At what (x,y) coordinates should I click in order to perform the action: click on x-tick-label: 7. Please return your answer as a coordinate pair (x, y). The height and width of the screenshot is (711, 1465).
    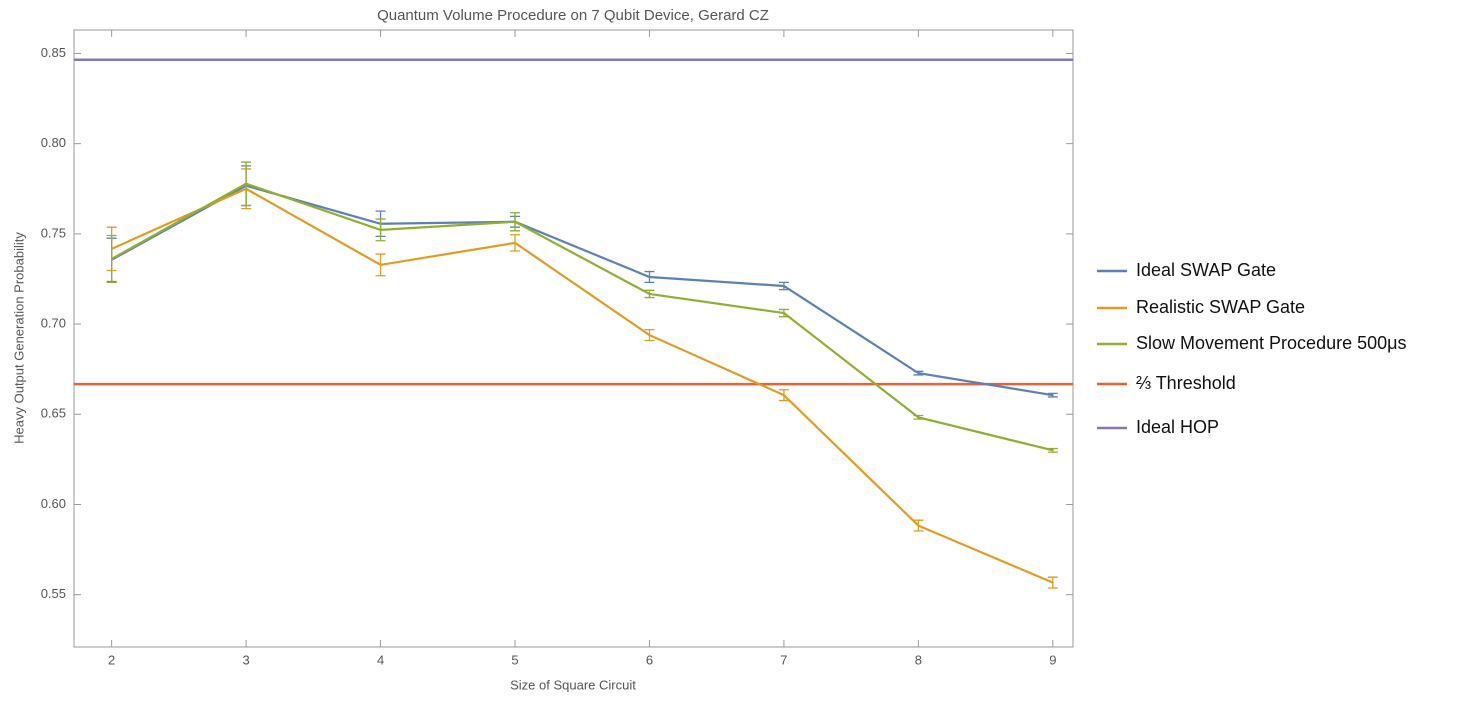
    Looking at the image, I should click on (783, 659).